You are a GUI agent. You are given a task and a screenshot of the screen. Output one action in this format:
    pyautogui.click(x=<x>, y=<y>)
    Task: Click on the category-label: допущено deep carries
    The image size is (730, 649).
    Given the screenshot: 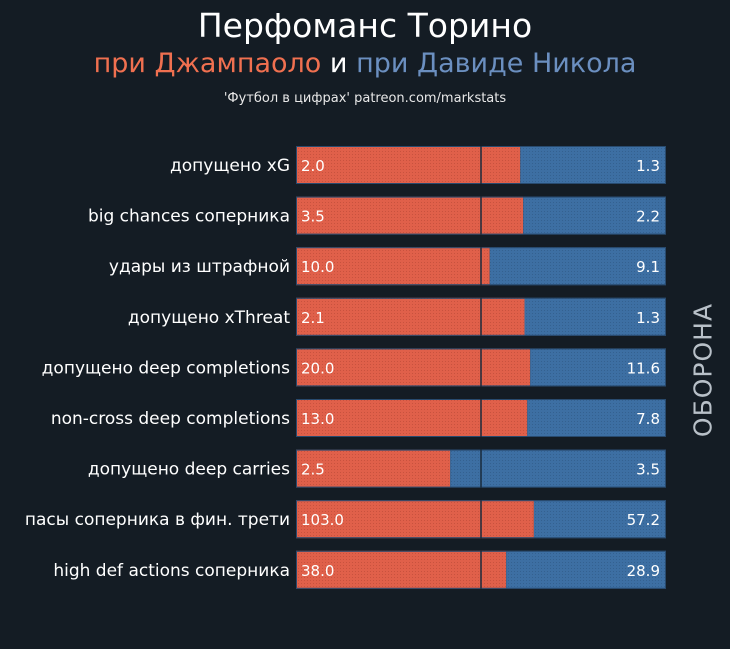 What is the action you would take?
    pyautogui.click(x=189, y=470)
    